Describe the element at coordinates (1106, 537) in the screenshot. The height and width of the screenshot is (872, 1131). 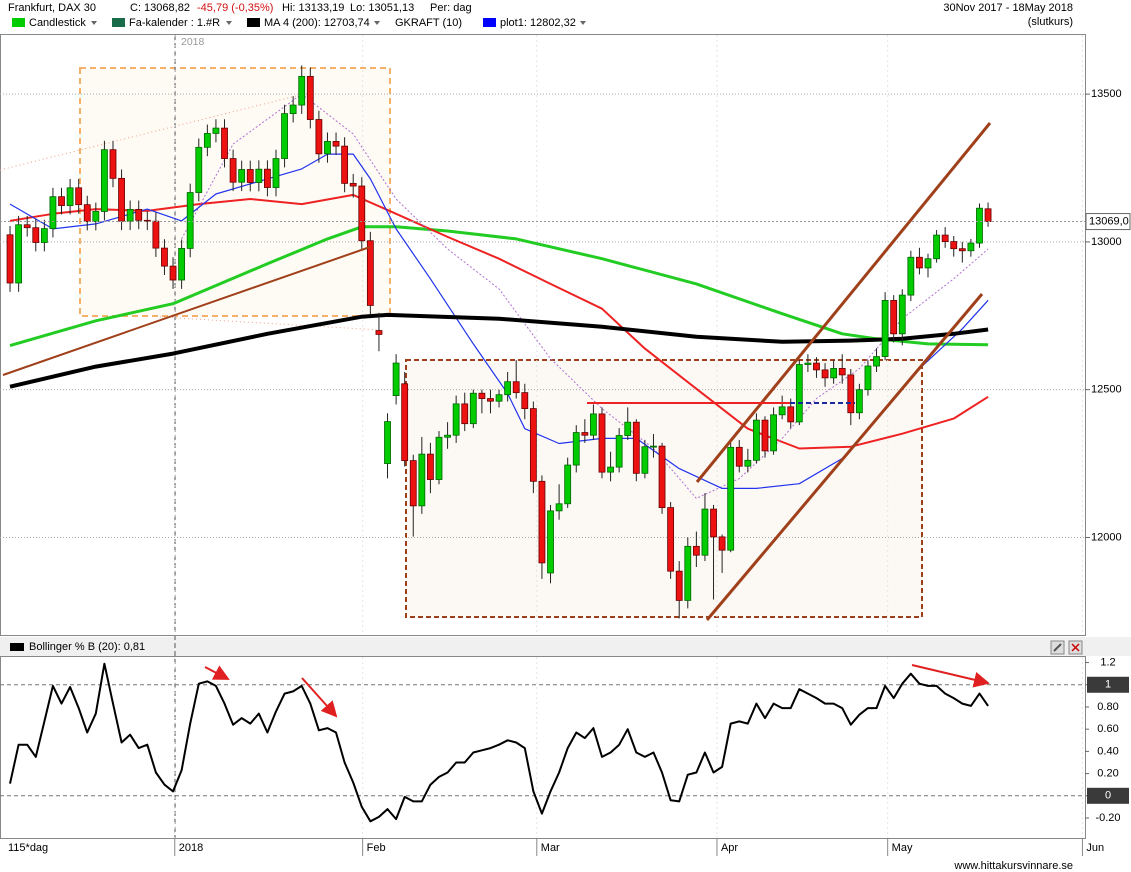
I see `y-tick-label: 12000` at that location.